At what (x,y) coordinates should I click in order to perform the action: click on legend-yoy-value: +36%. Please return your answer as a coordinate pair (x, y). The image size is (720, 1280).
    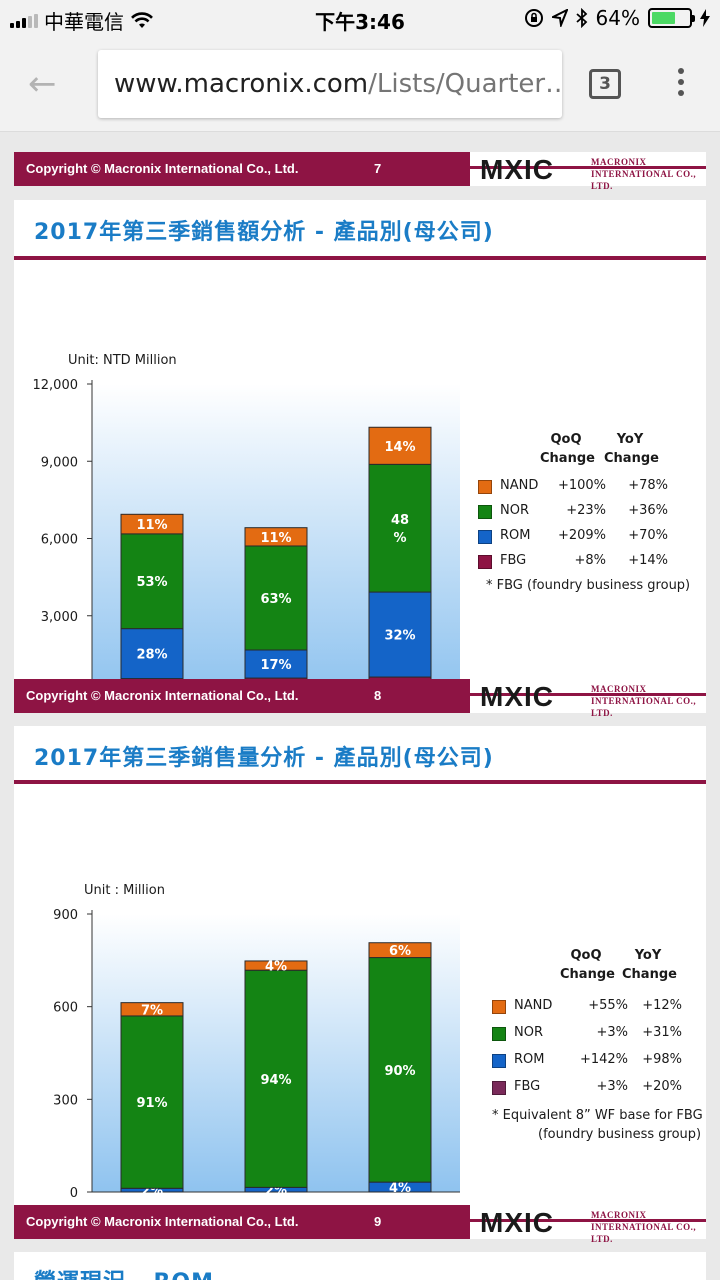
    Looking at the image, I should click on (648, 510).